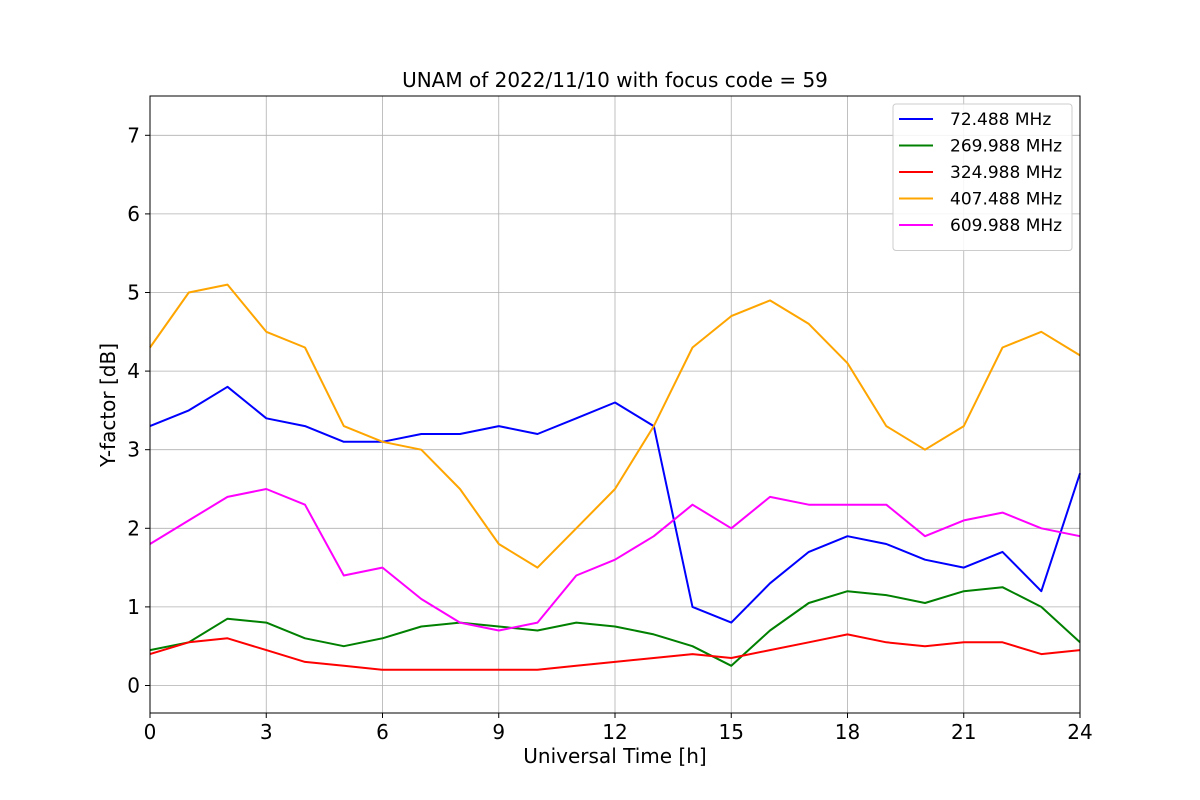 The image size is (1200, 800). Describe the element at coordinates (133, 607) in the screenshot. I see `y-tick-label: 1` at that location.